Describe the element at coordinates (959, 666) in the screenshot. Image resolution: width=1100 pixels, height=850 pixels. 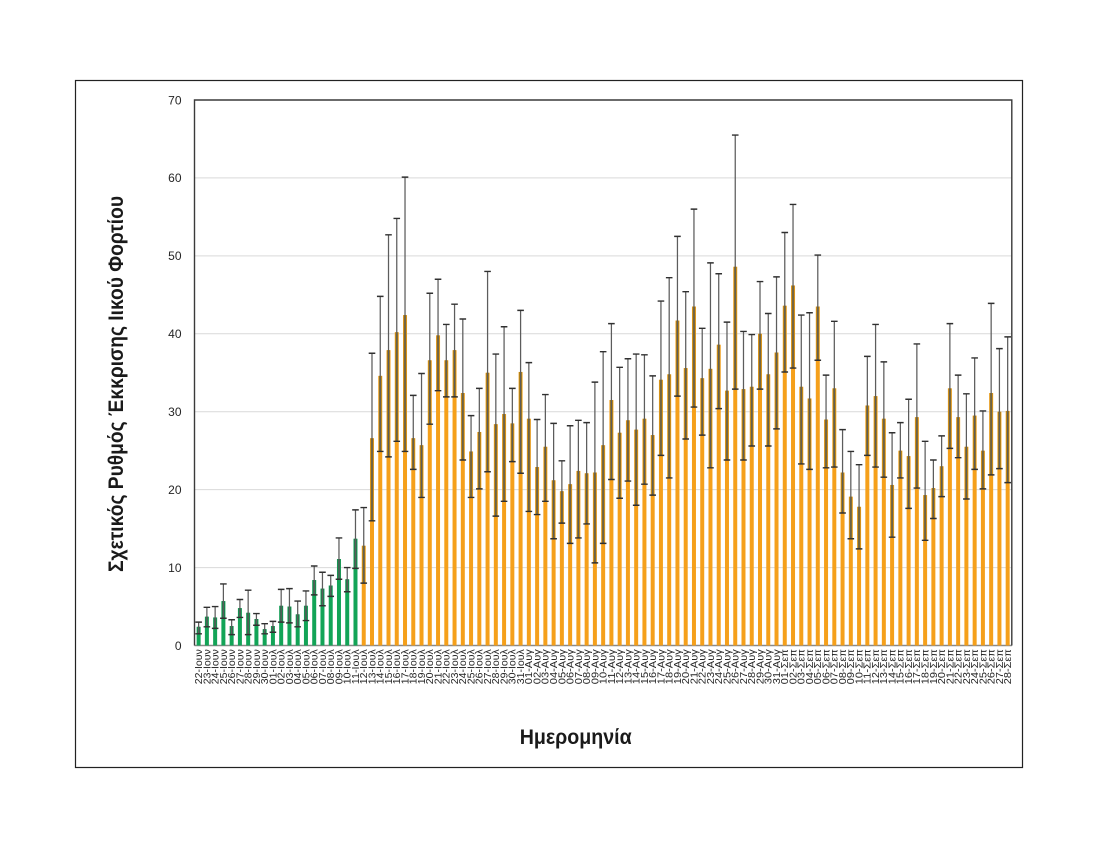
I see `svg-text: 22-Σεπ` at that location.